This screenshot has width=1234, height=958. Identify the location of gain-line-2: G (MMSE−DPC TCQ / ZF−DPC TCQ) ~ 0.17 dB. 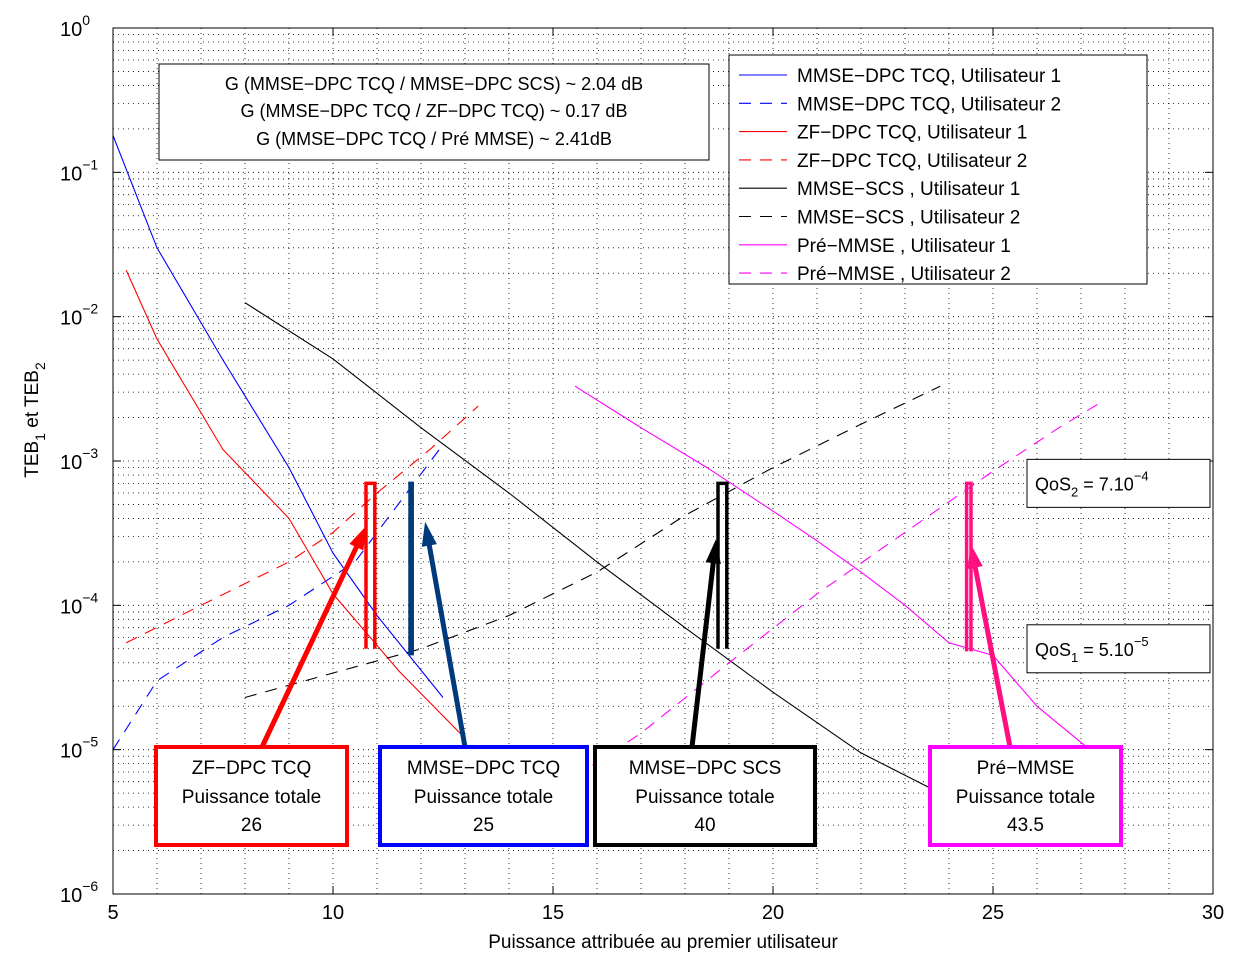
(434, 111).